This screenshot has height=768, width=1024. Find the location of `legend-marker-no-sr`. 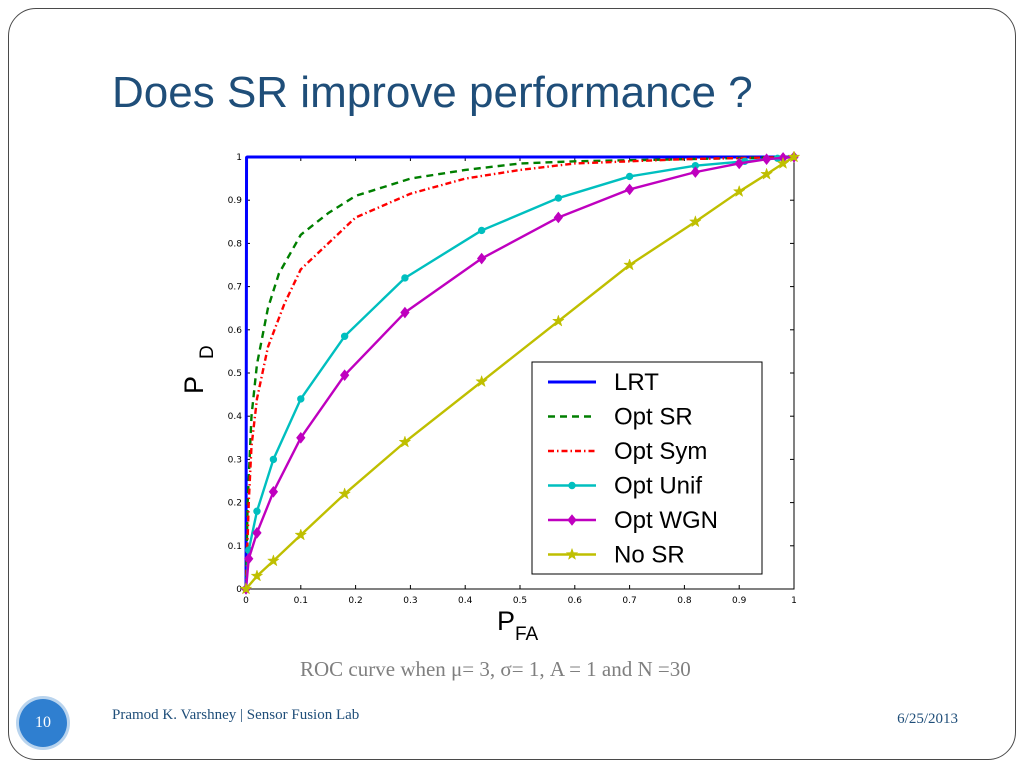

legend-marker-no-sr is located at coordinates (572, 553).